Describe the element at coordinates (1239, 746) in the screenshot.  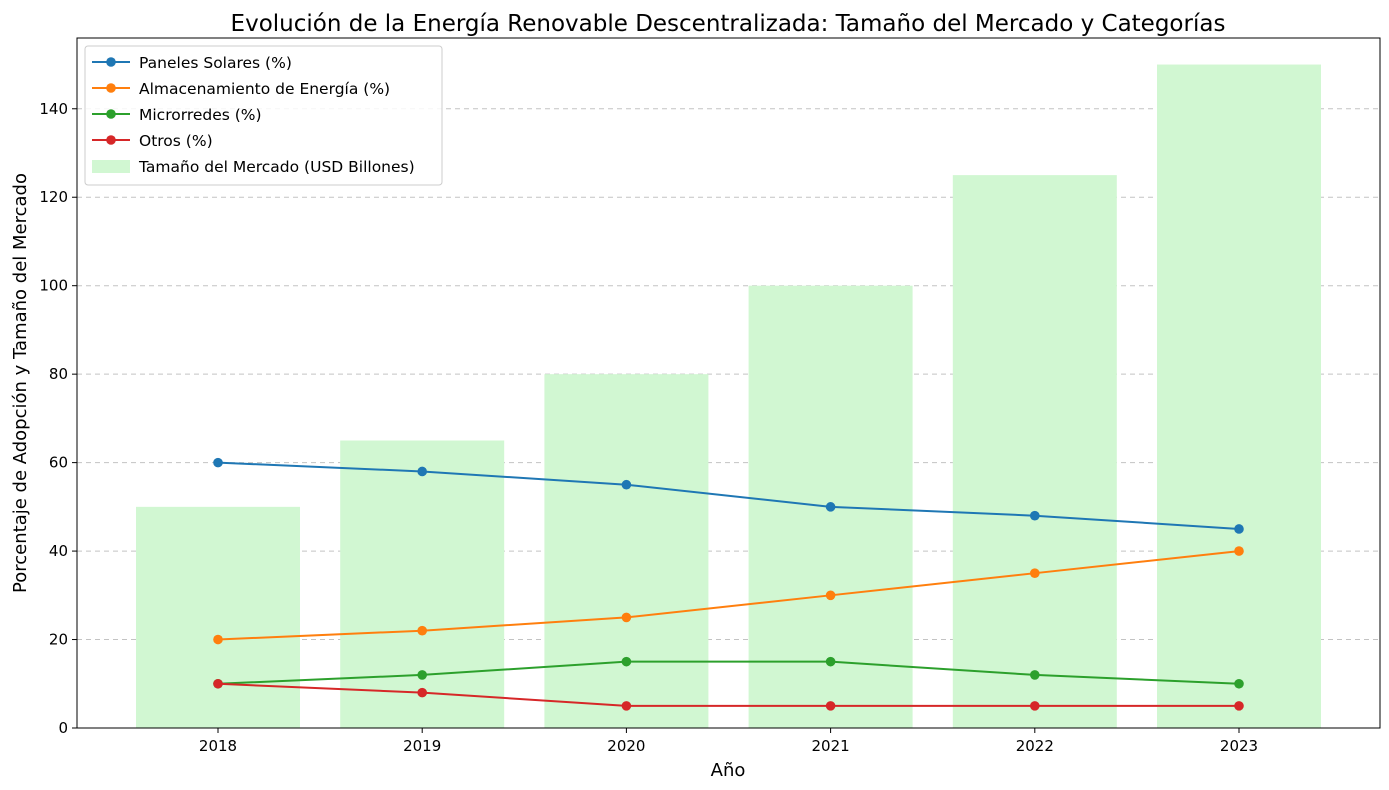
I see `x-tick-label: 2023` at that location.